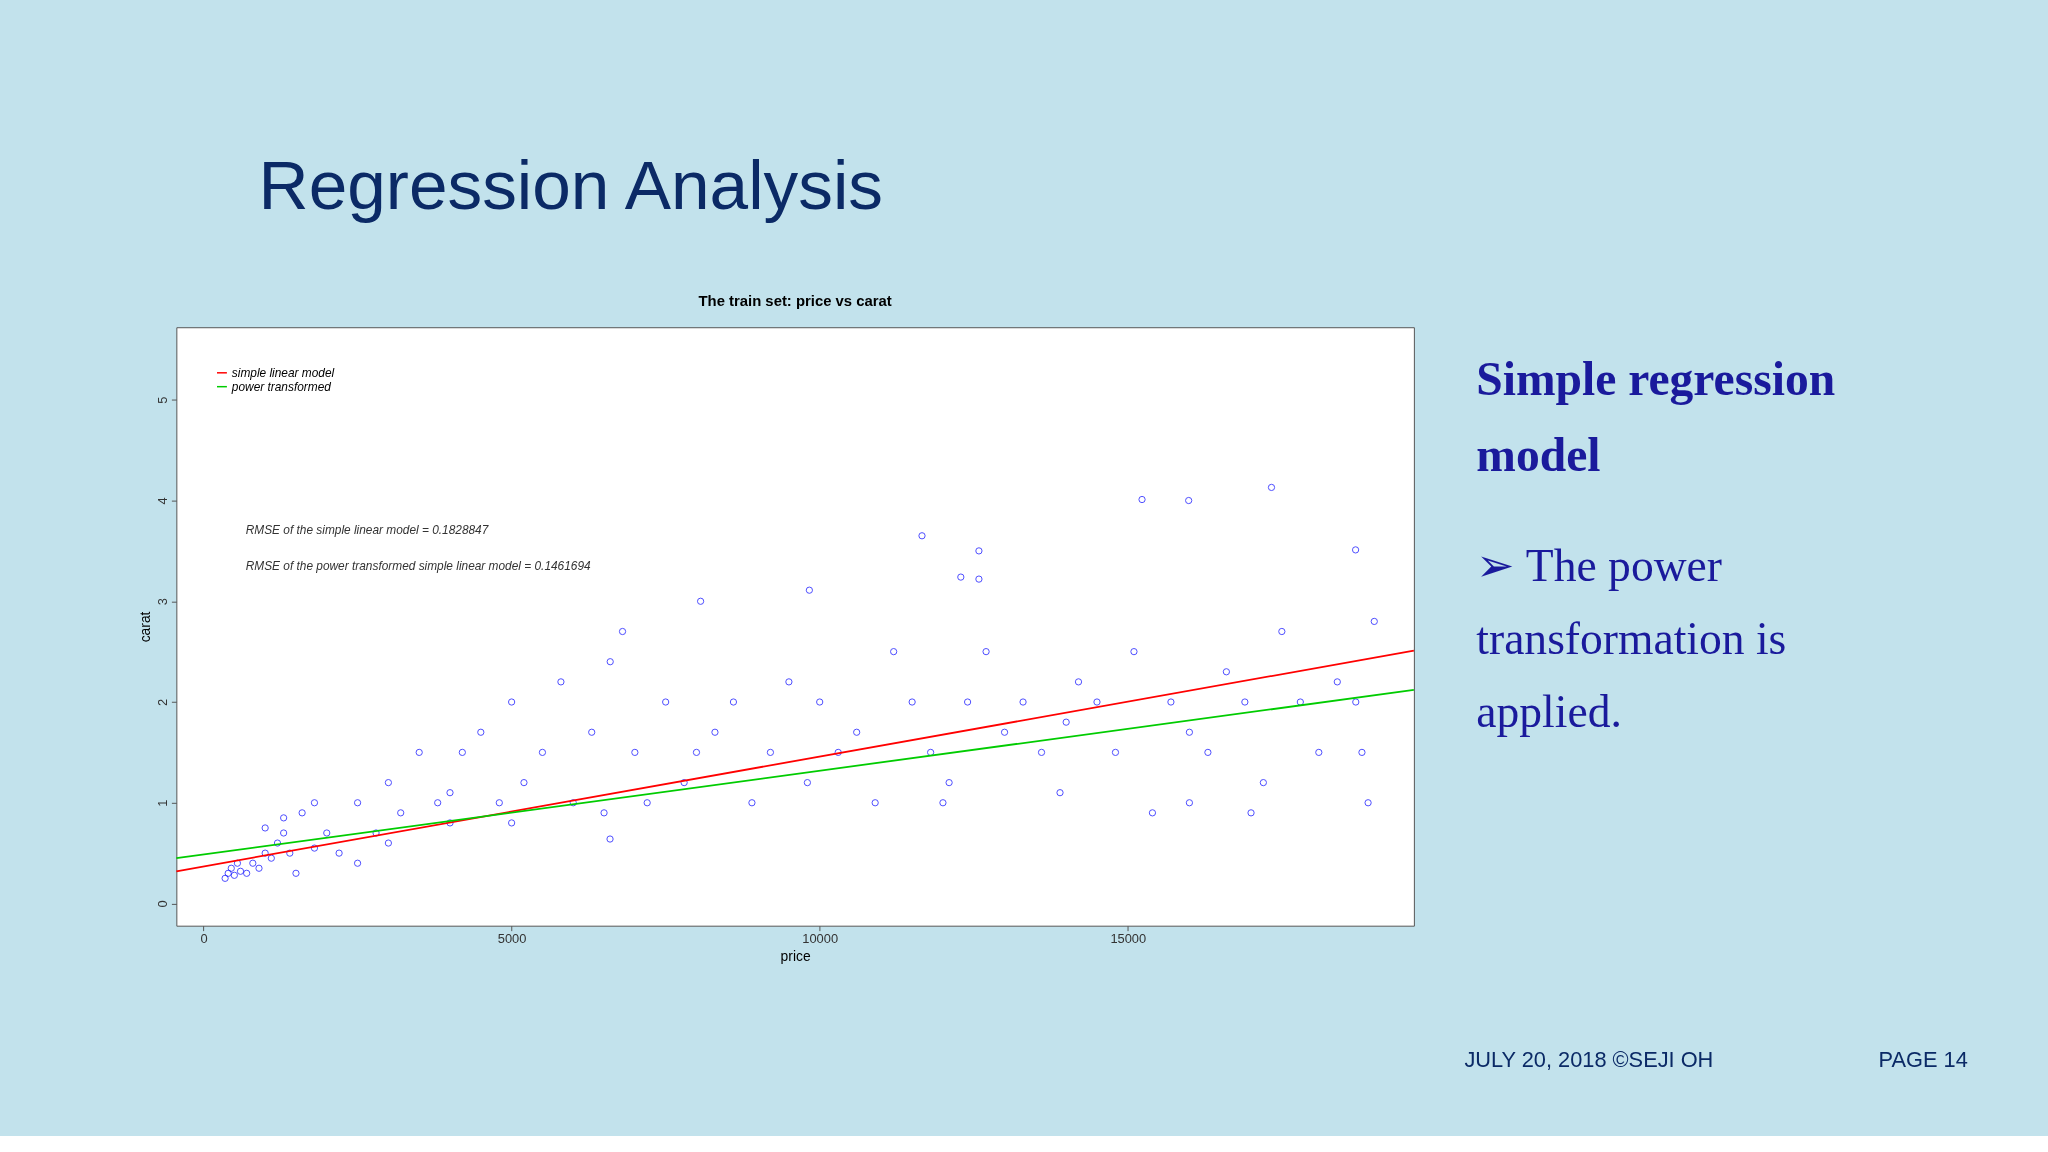  Describe the element at coordinates (367, 530) in the screenshot. I see `annotation: RMSE of the simple linear model = 0.1828847` at that location.